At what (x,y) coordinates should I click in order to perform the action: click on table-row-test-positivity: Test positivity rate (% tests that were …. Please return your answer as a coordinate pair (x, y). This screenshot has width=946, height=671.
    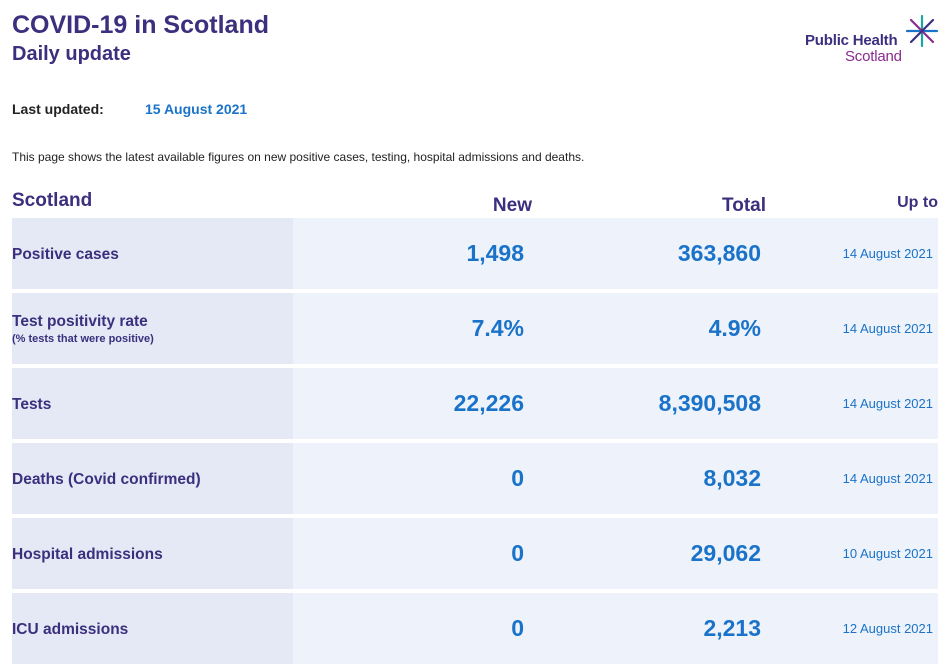
    Looking at the image, I should click on (475, 328).